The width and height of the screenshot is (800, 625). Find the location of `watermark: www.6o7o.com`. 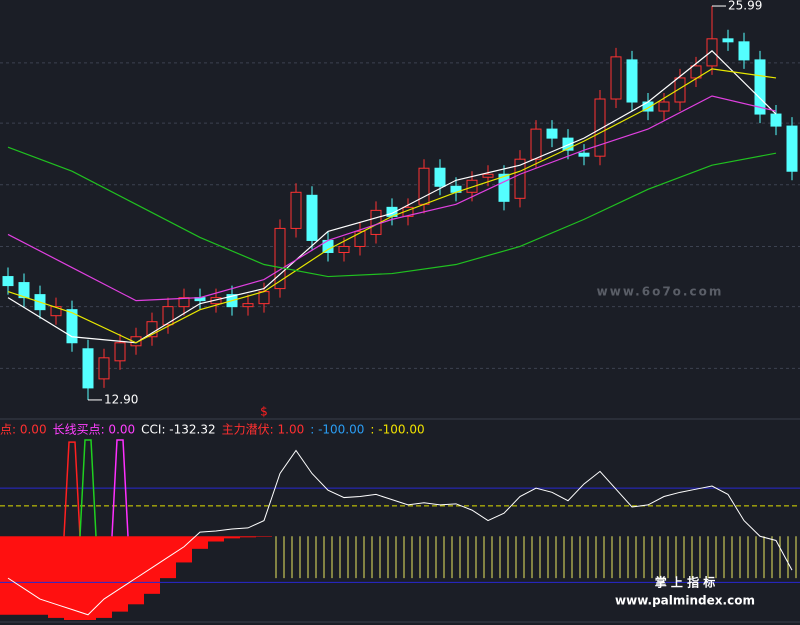

watermark: www.6o7o.com is located at coordinates (660, 292).